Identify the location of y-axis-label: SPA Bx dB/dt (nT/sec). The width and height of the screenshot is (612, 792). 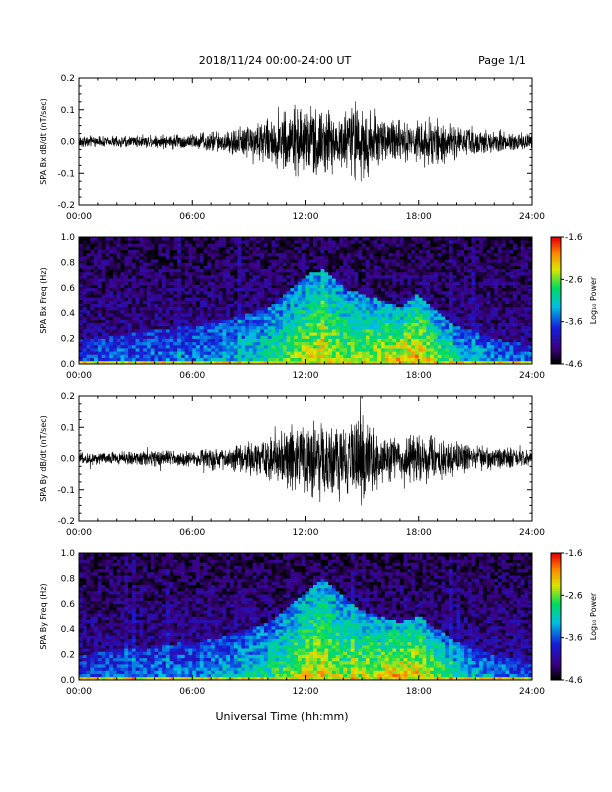
(43, 141).